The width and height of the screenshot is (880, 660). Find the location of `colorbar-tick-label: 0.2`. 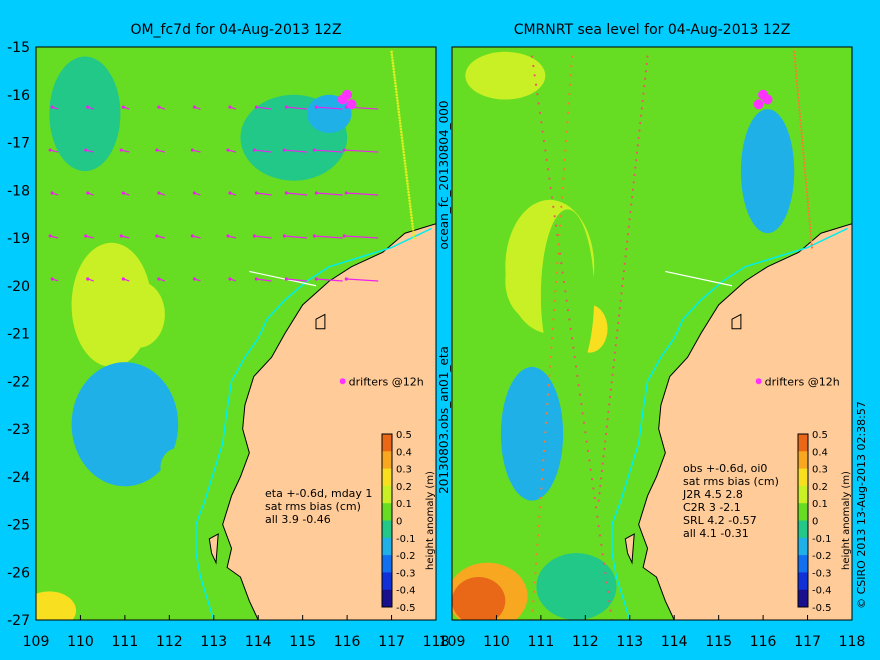

colorbar-tick-label: 0.2 is located at coordinates (404, 487).